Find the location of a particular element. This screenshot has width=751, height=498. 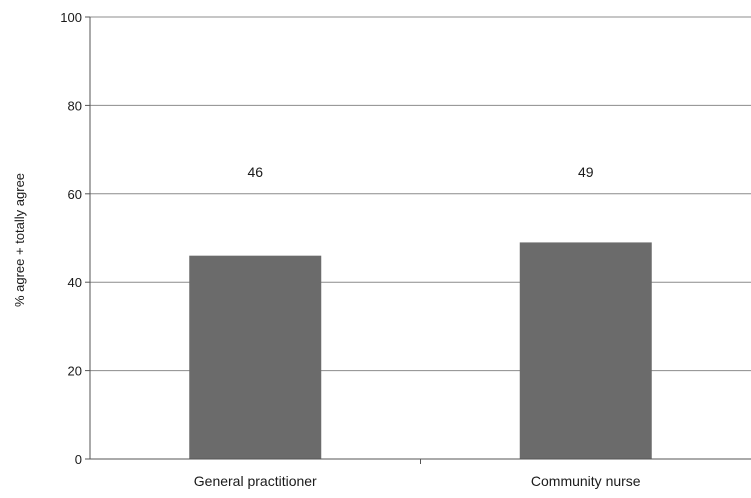

data-label: 49 is located at coordinates (586, 172).